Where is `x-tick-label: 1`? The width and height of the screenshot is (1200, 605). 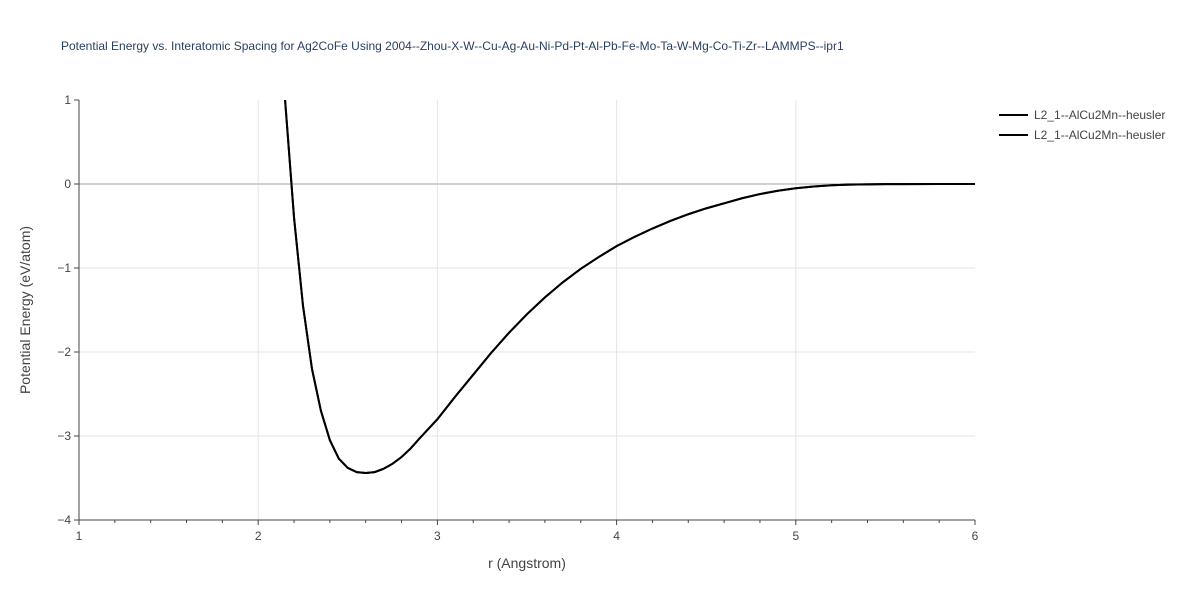
x-tick-label: 1 is located at coordinates (79, 536).